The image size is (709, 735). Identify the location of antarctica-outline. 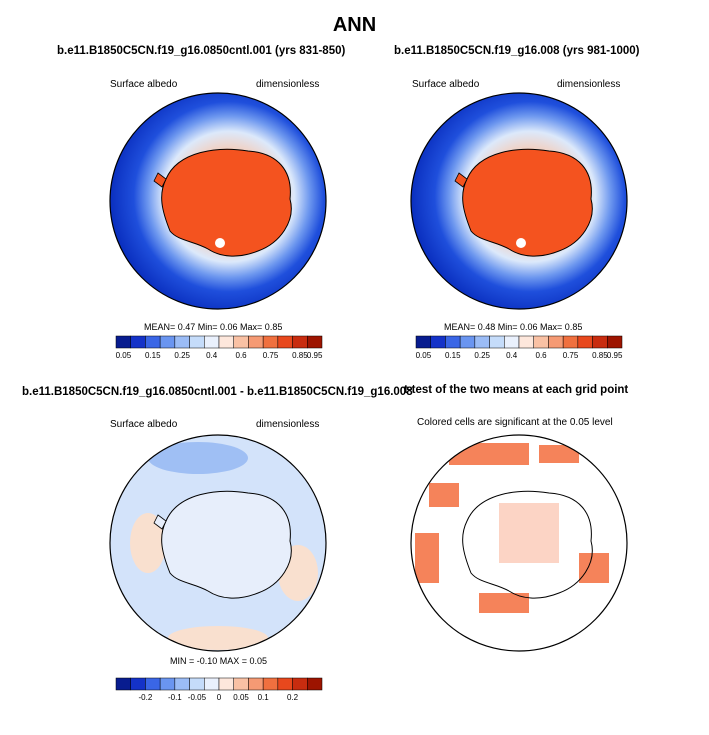
(527, 544).